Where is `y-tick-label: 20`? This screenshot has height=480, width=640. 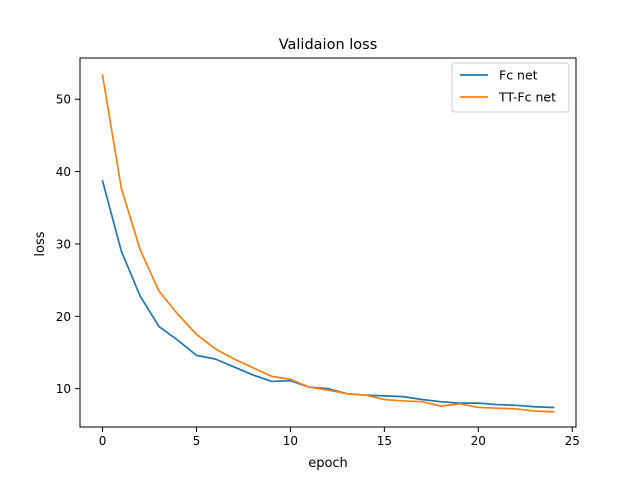 y-tick-label: 20 is located at coordinates (63, 317).